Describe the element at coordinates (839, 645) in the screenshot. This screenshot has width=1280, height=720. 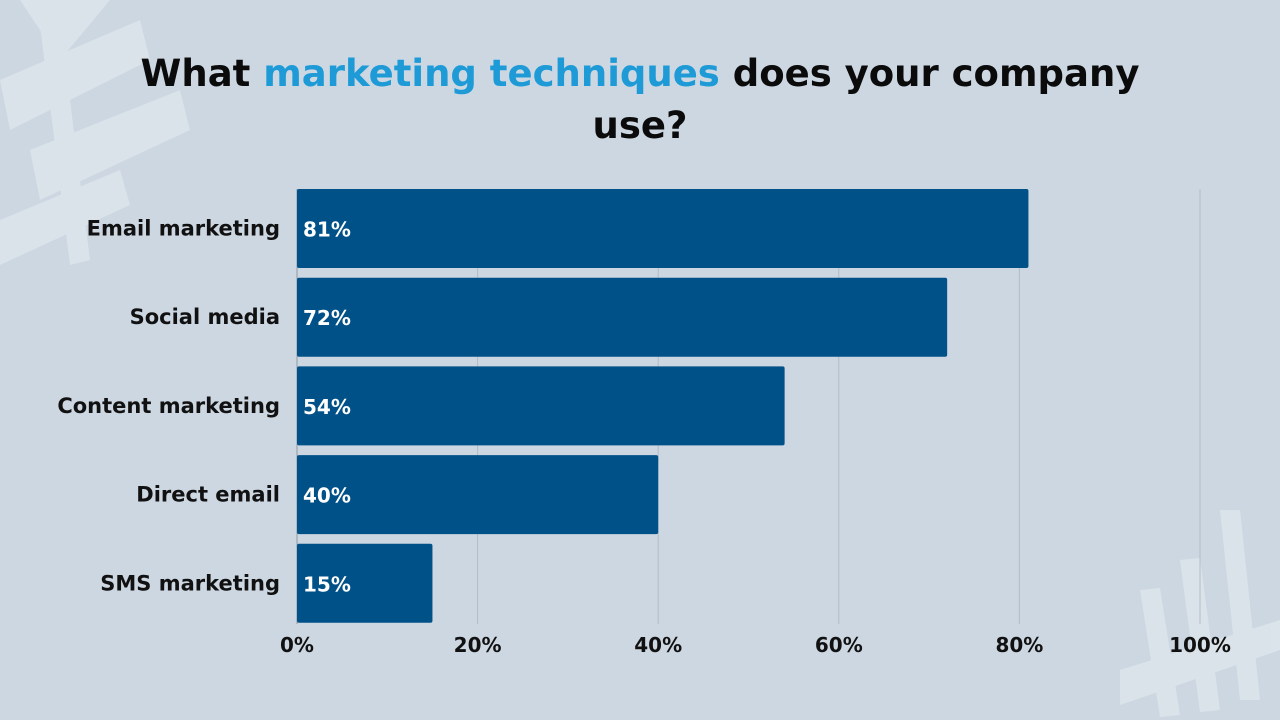
I see `x-tick-label-3: 60%` at that location.